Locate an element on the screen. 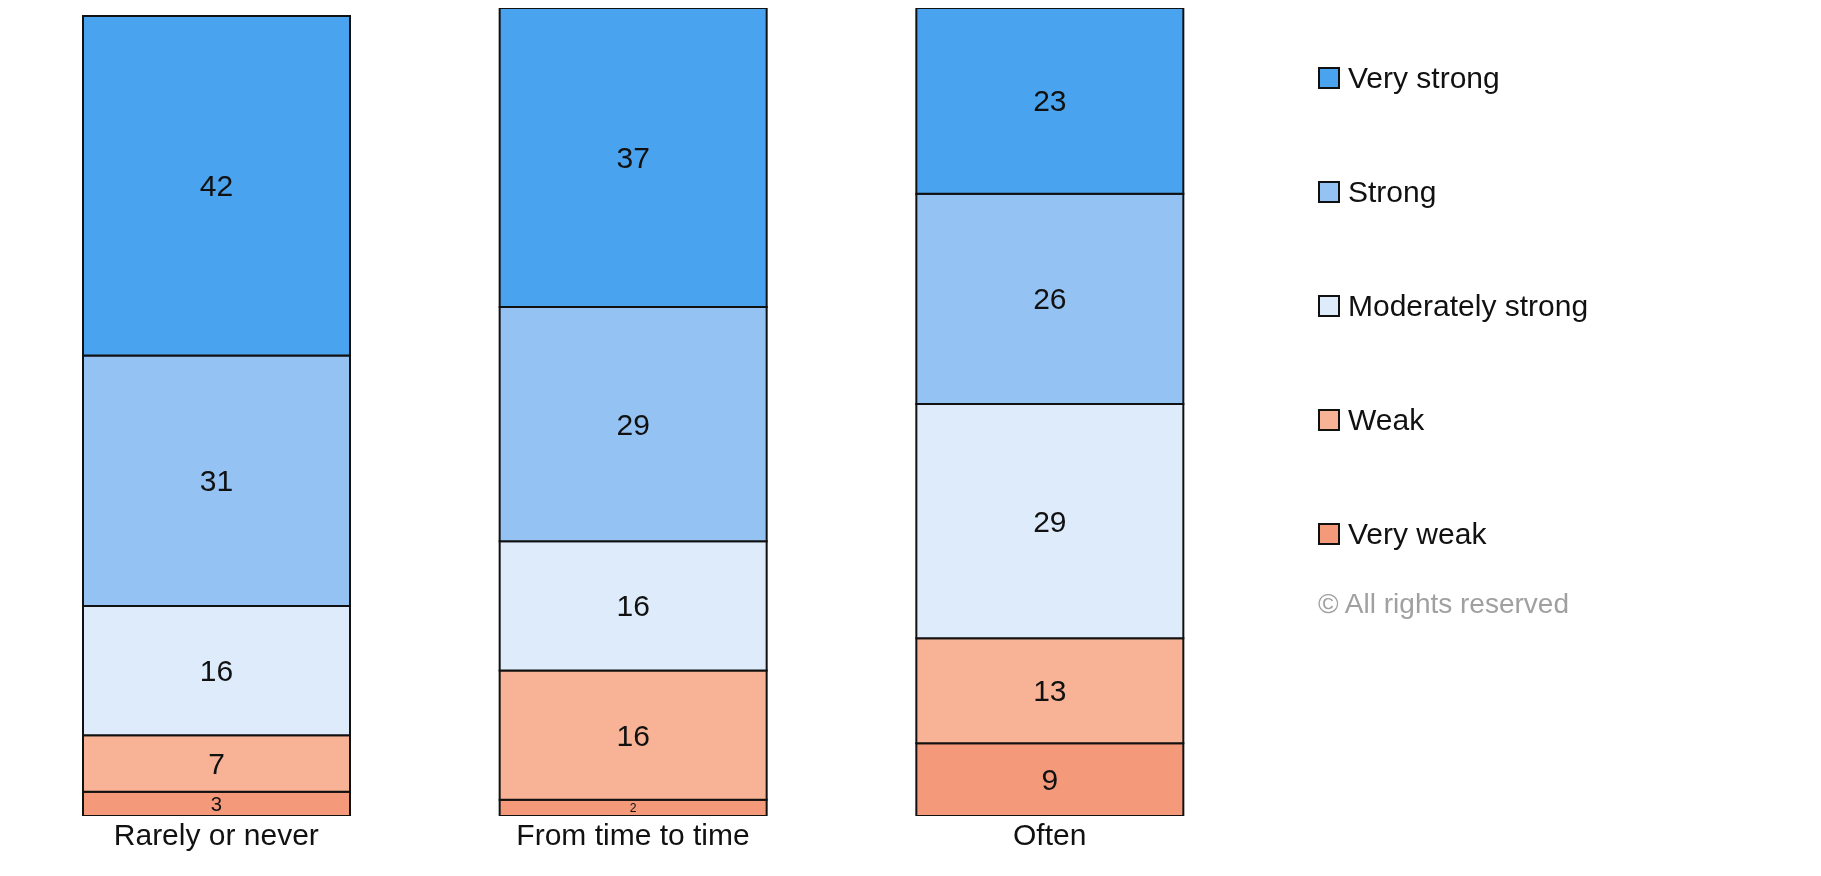 The image size is (1821, 876). data-label: 31 is located at coordinates (216, 481).